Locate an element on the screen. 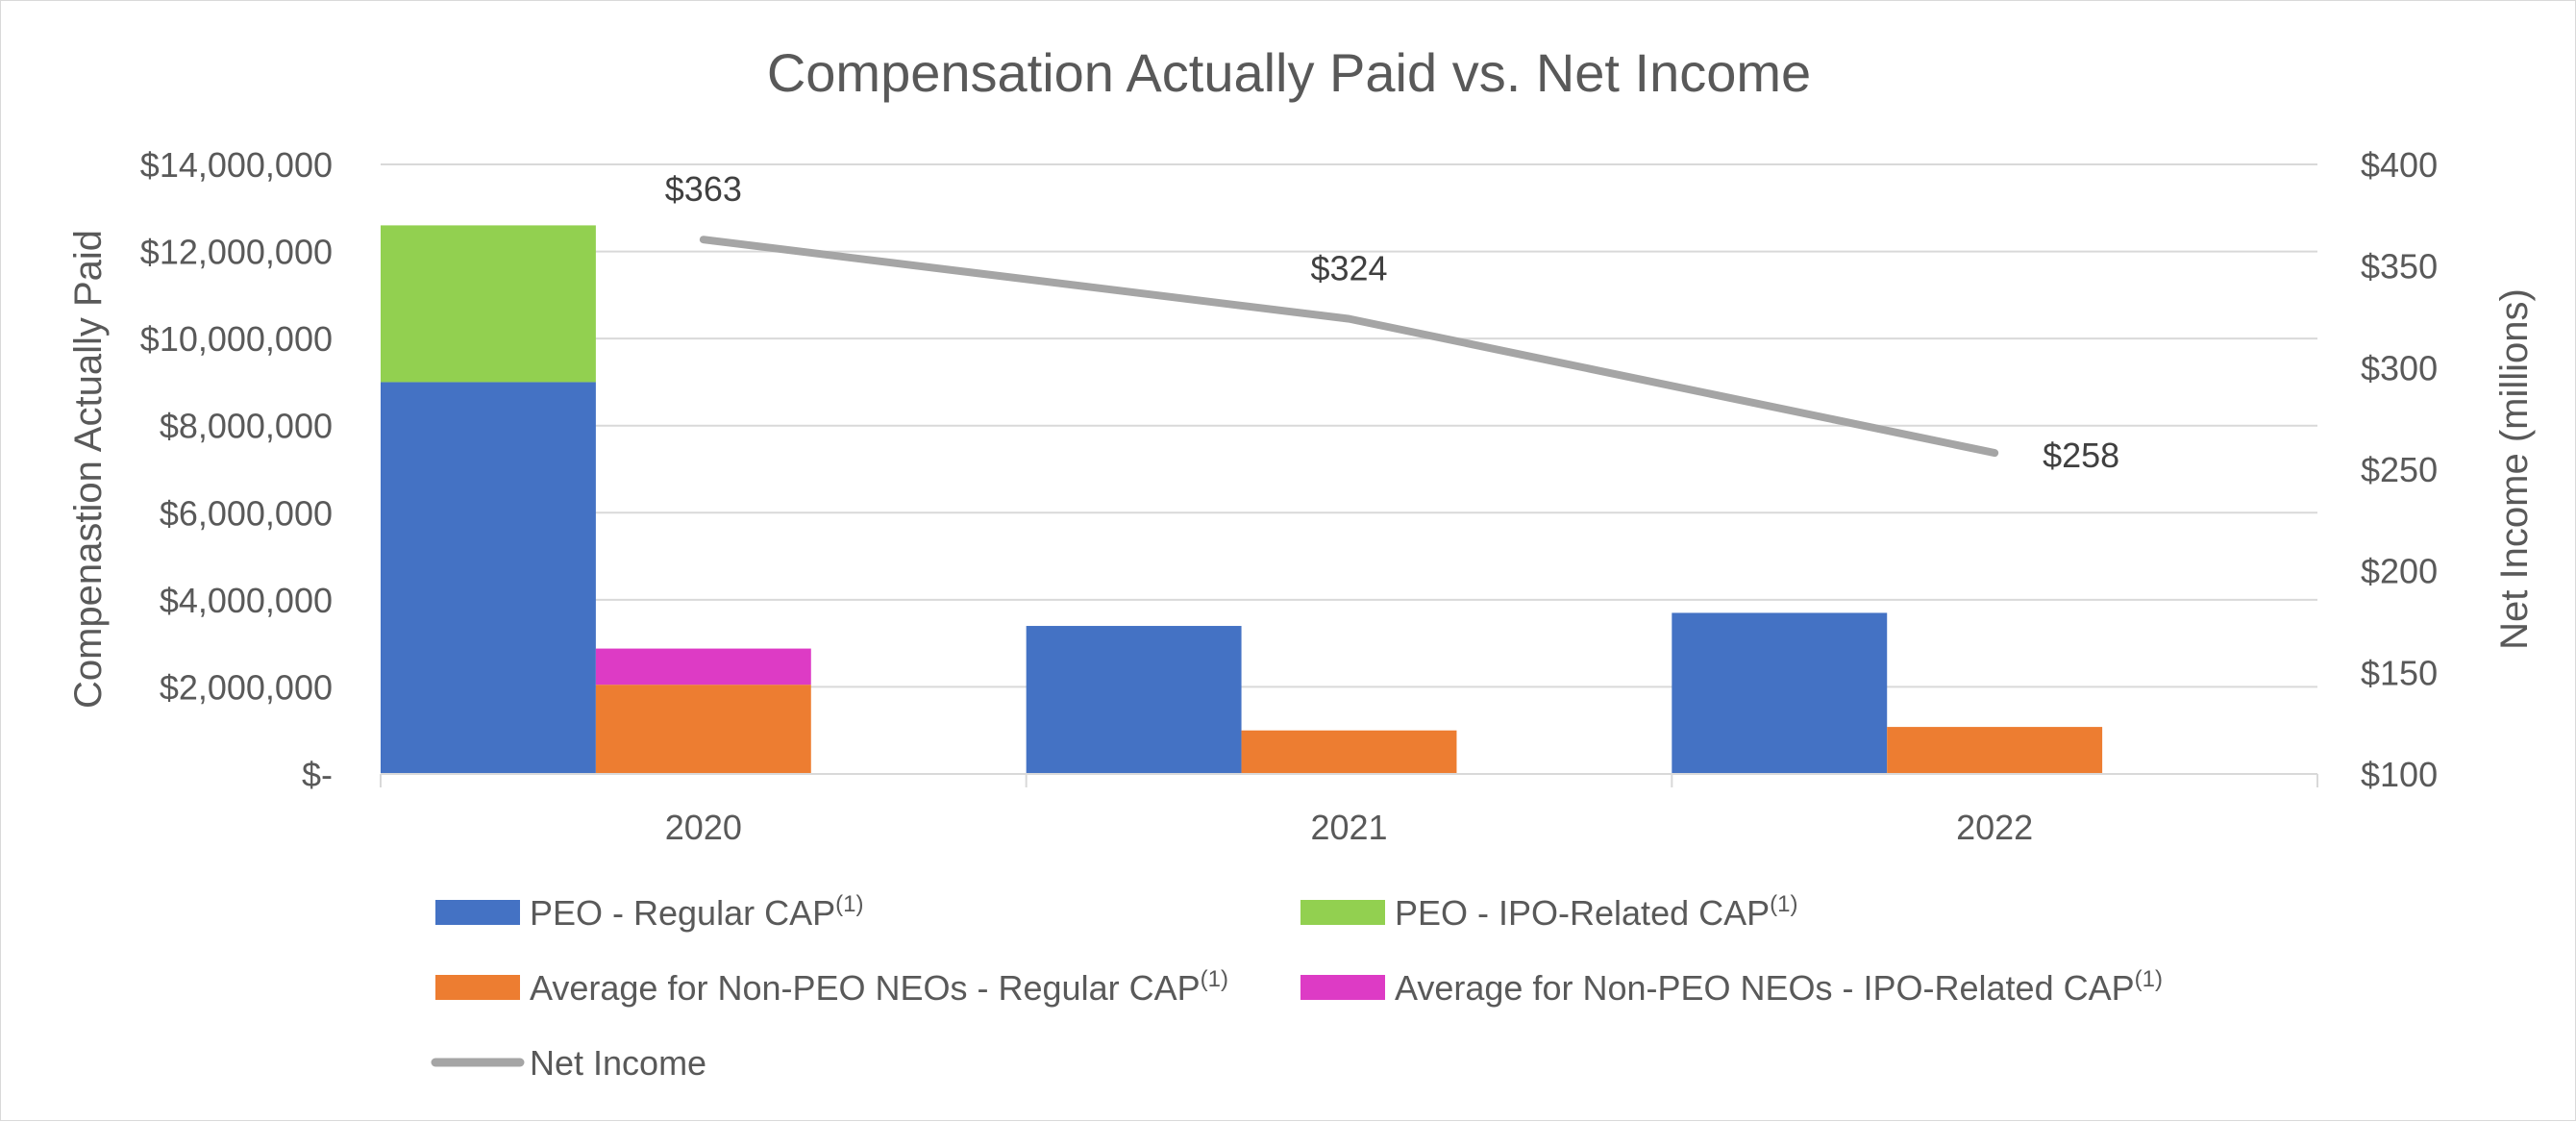 The image size is (2576, 1122). y-tick-label: $14,000,000 is located at coordinates (236, 165).